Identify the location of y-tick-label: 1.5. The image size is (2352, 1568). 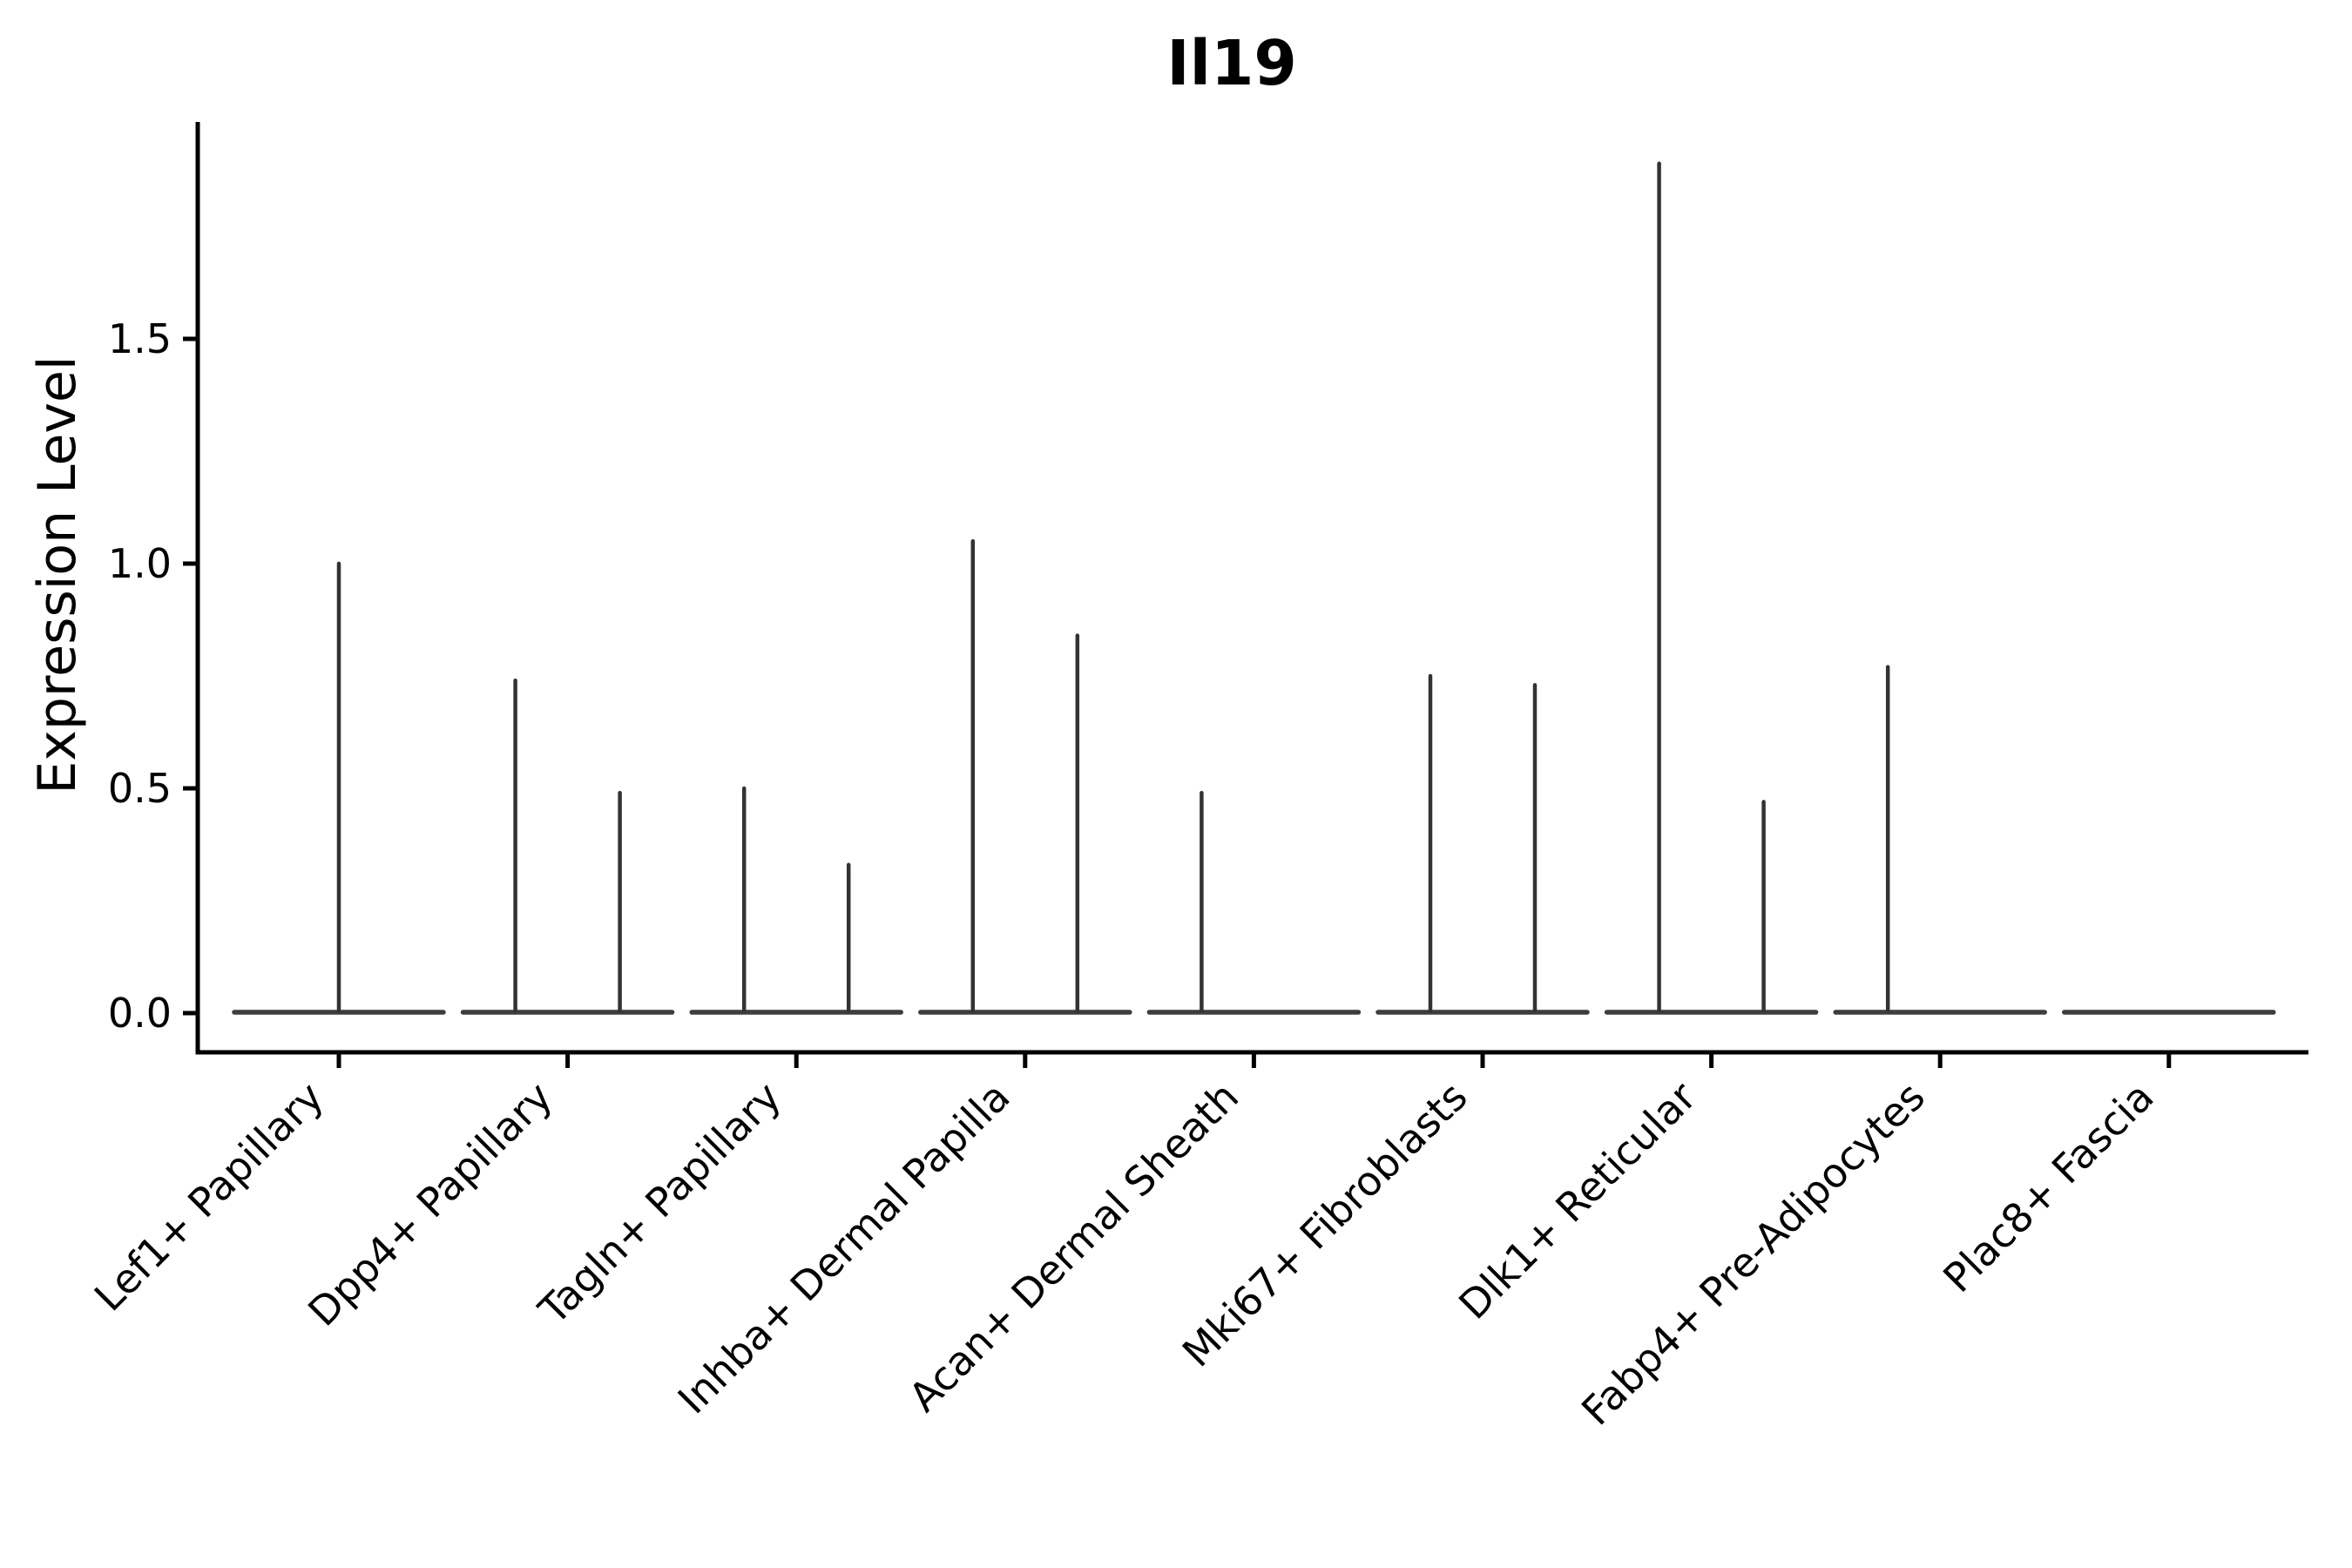
(140, 338).